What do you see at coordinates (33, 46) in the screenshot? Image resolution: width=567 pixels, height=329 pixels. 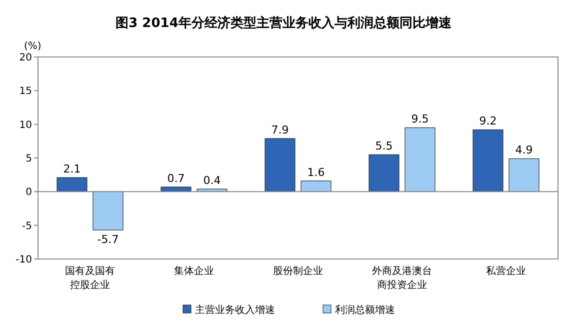 I see `y-axis-title: (%)` at bounding box center [33, 46].